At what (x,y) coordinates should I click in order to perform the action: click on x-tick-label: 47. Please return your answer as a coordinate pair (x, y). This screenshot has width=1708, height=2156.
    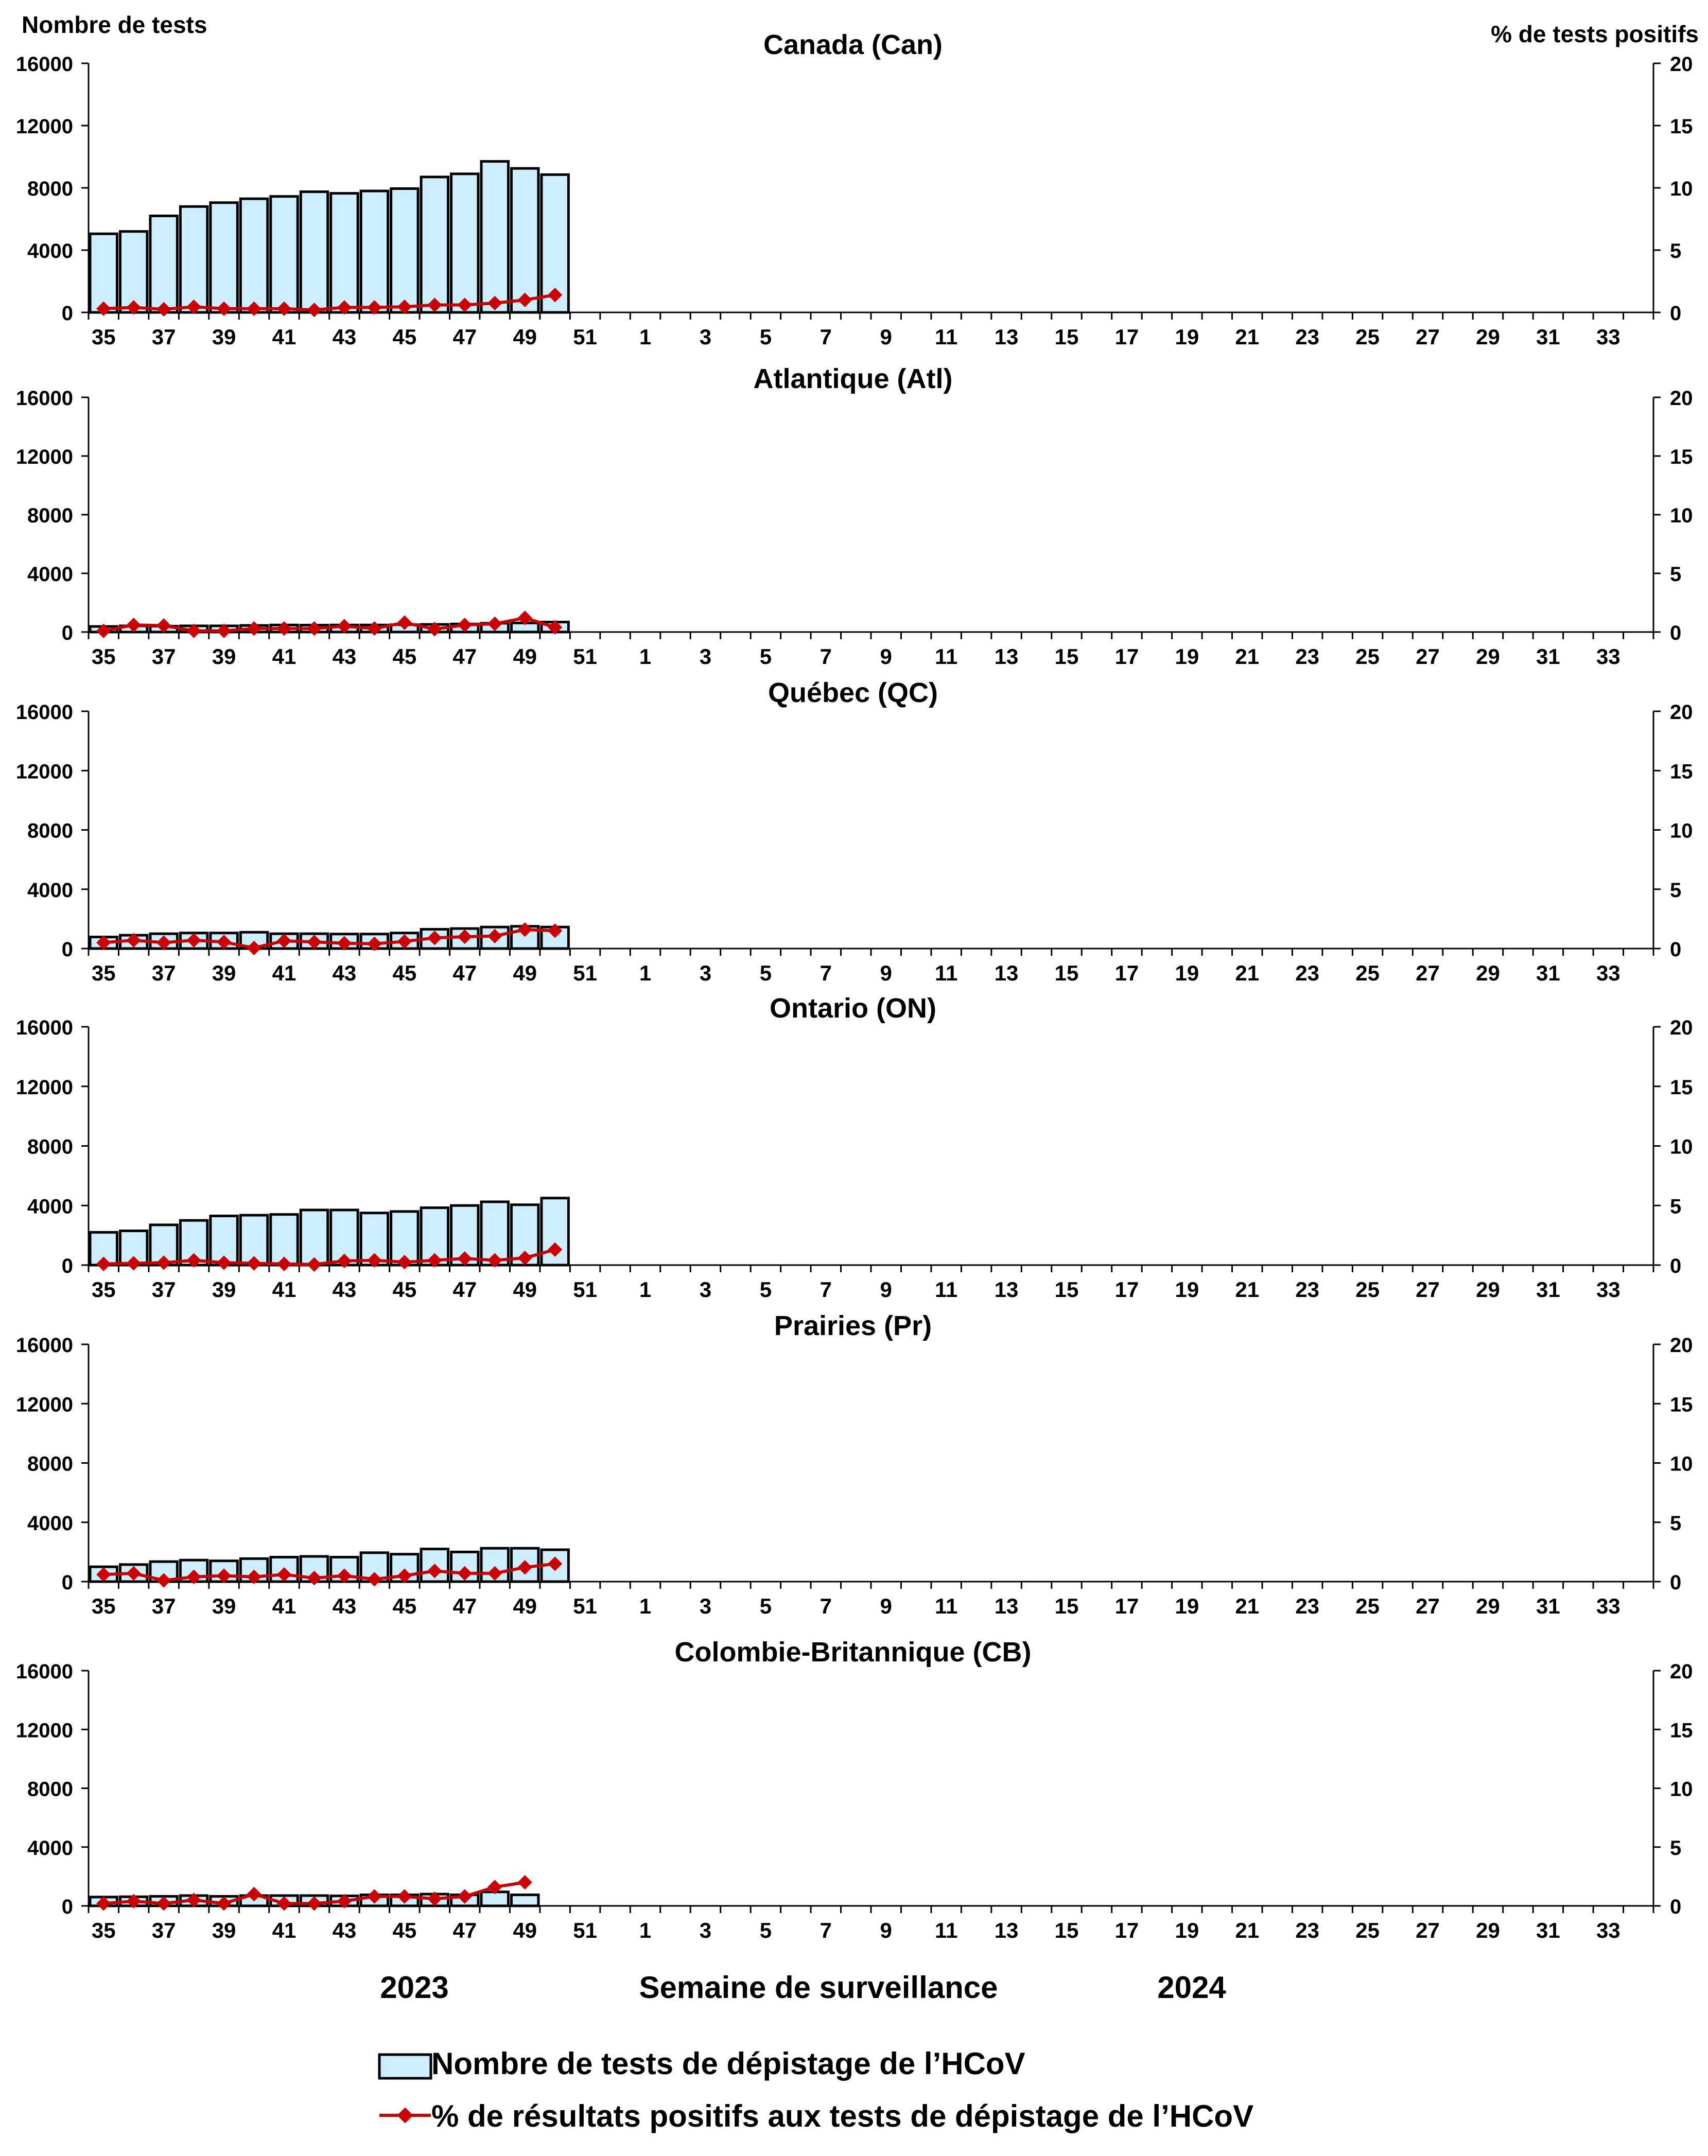
    Looking at the image, I should click on (464, 1930).